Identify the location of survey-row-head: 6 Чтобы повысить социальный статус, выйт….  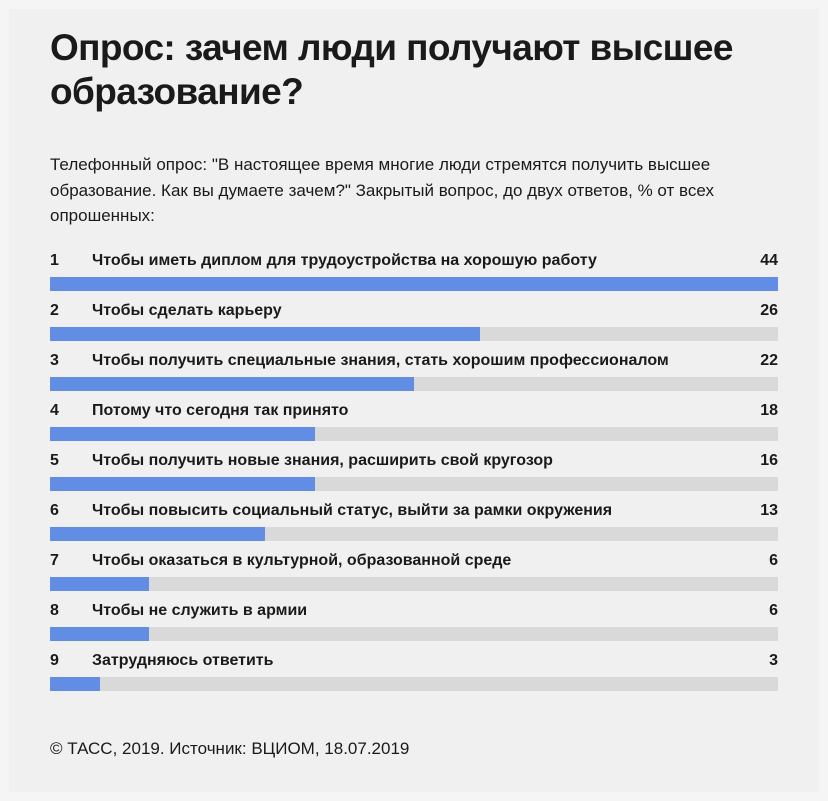
(414, 511).